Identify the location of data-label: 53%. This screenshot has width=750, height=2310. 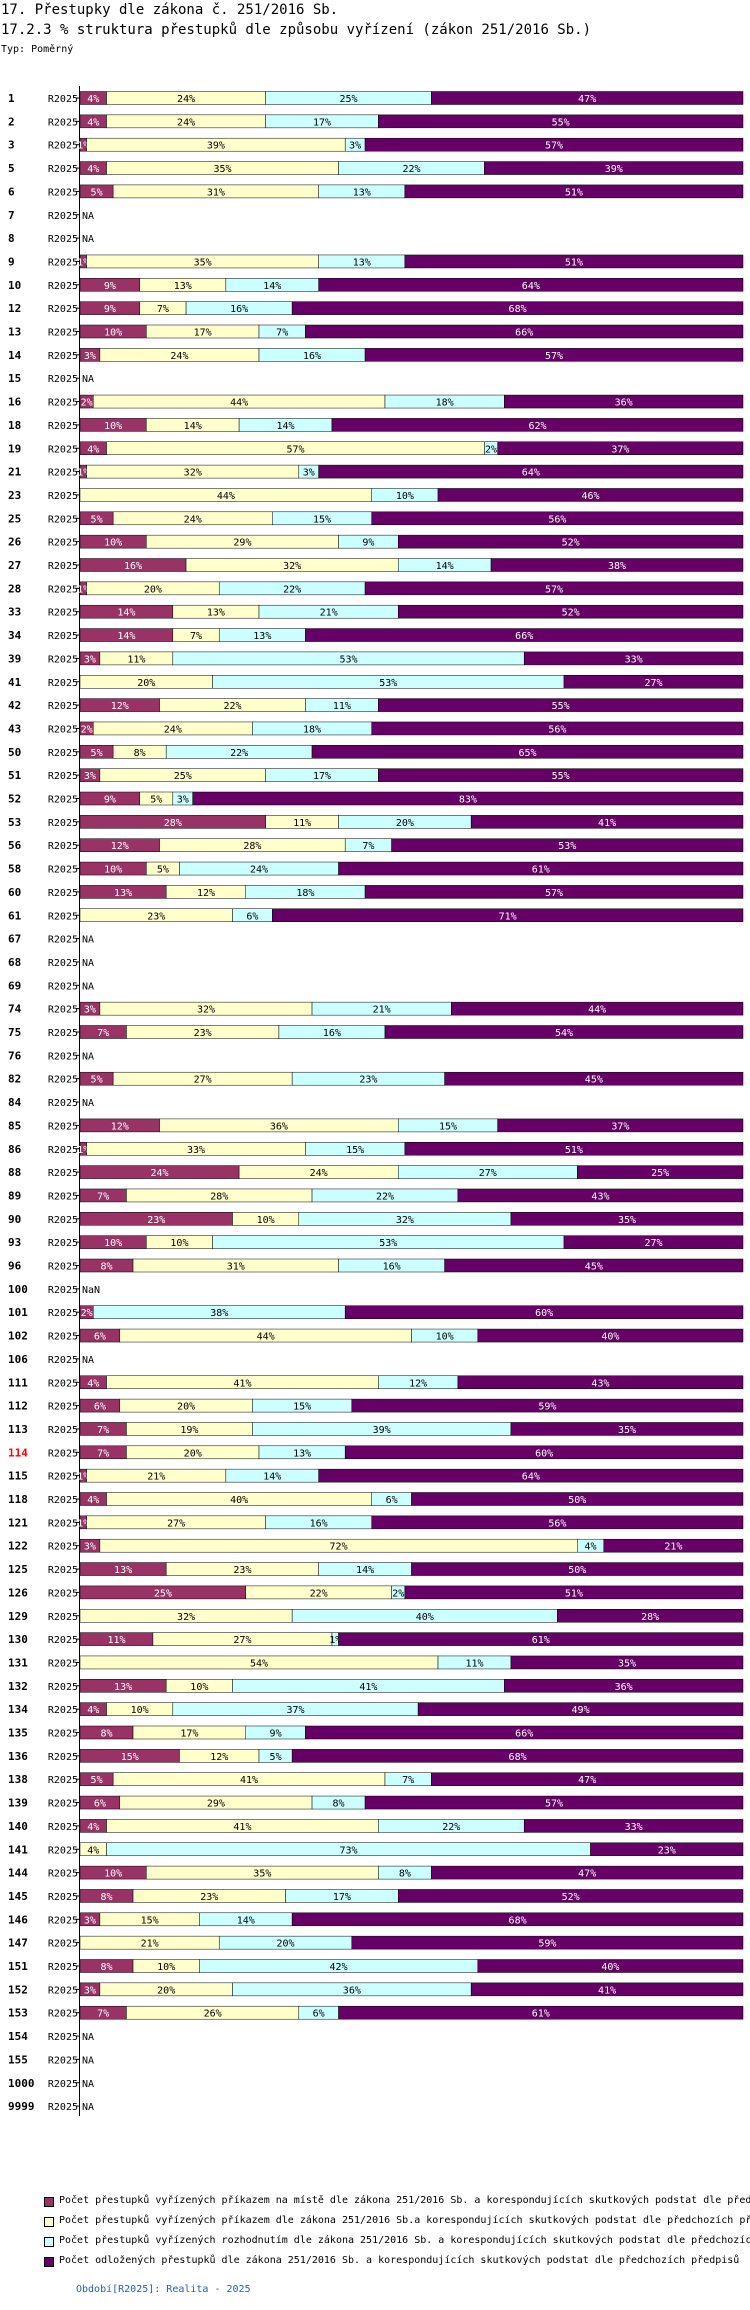
(567, 846).